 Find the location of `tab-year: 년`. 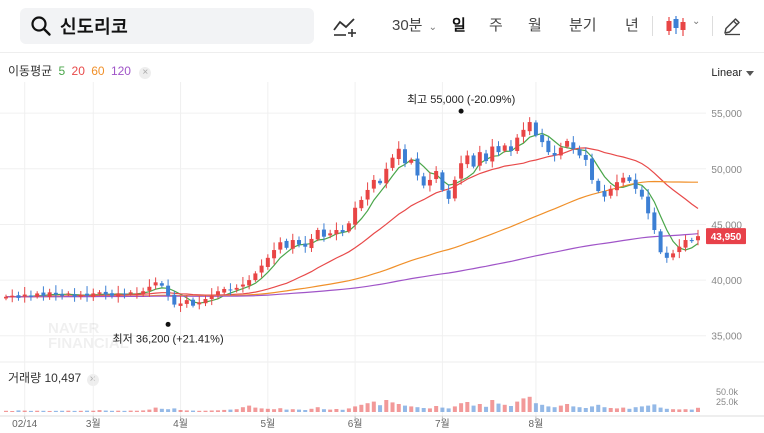

tab-year: 년 is located at coordinates (632, 25).